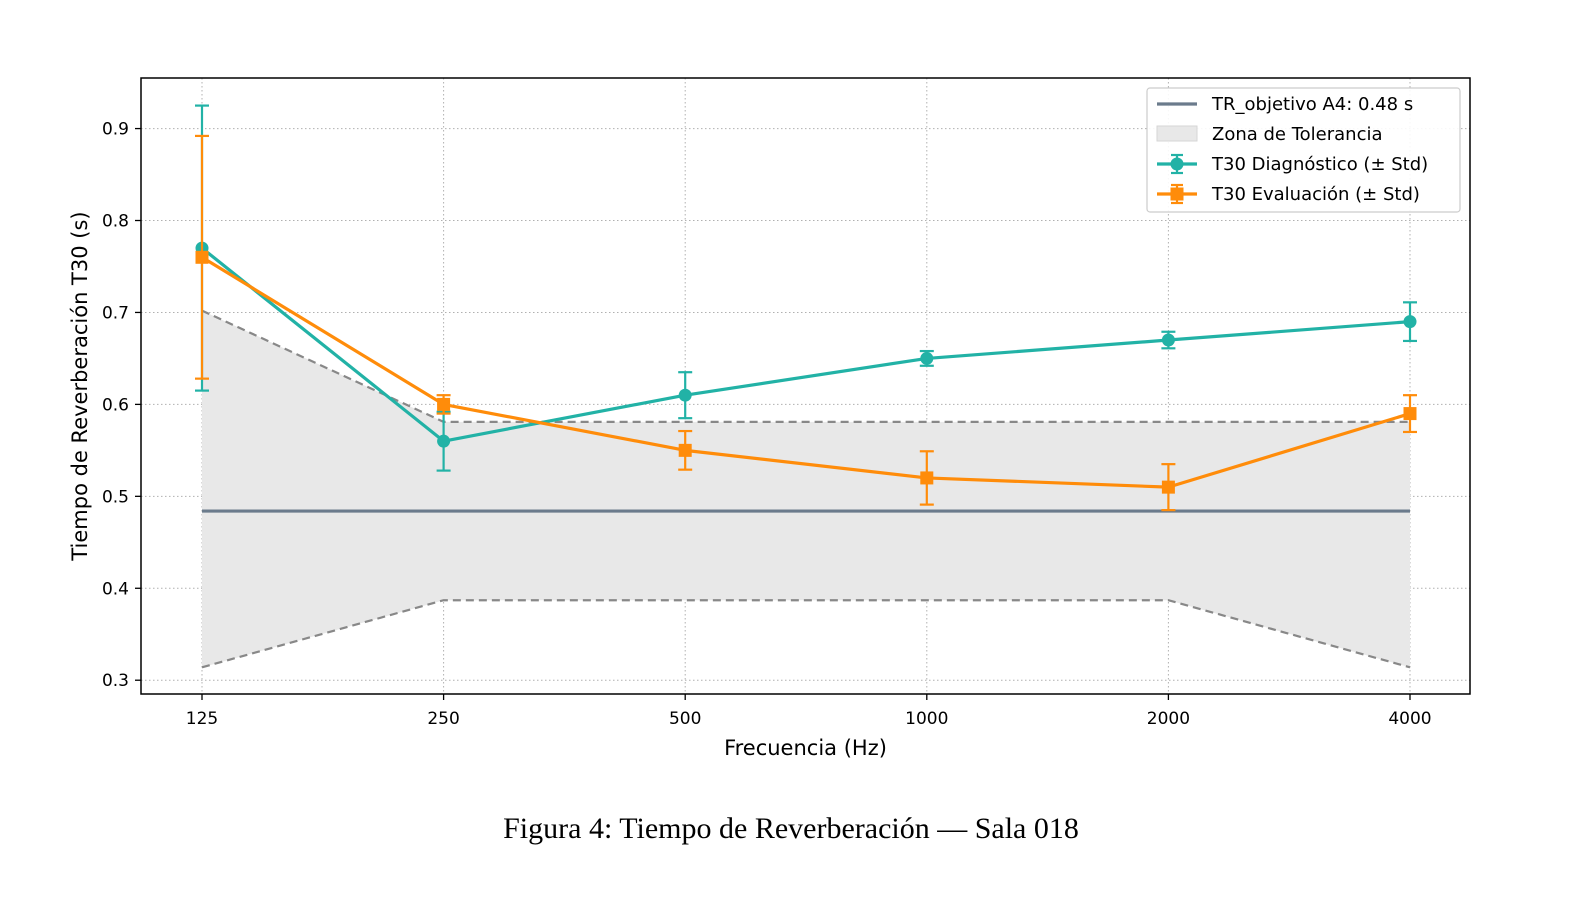 The height and width of the screenshot is (897, 1582). What do you see at coordinates (80, 386) in the screenshot?
I see `y-axis-label: Tiempo de Reverberación T30 (s)` at bounding box center [80, 386].